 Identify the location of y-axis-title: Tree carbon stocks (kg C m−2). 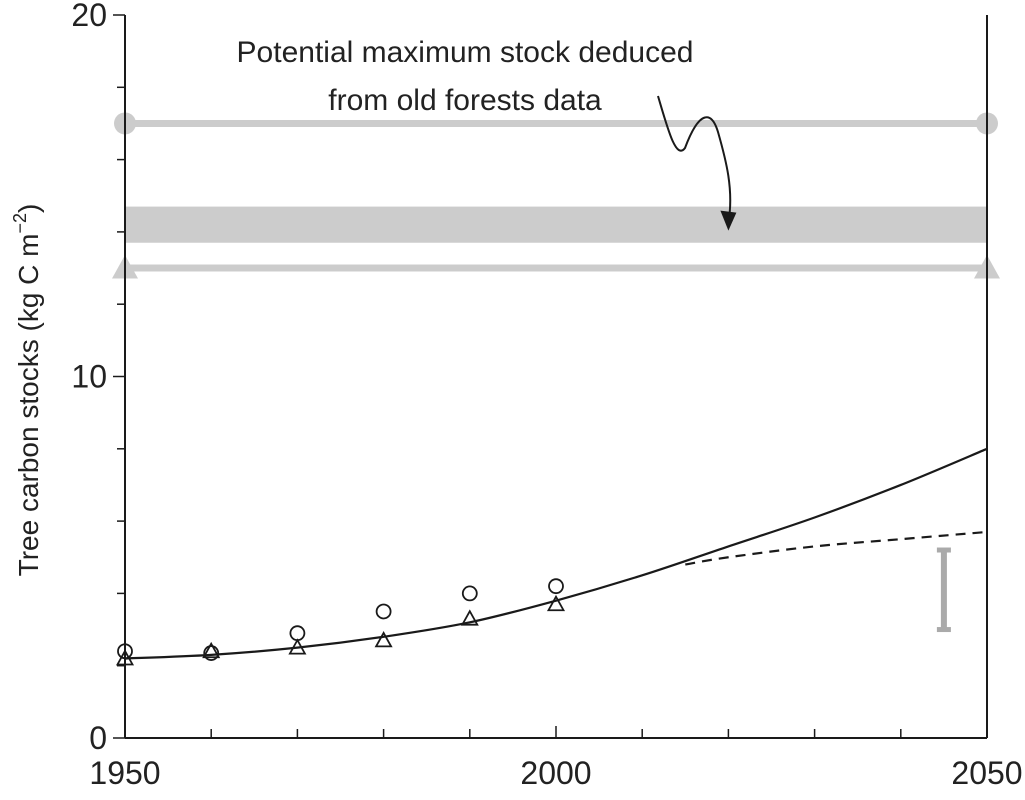
(27, 390).